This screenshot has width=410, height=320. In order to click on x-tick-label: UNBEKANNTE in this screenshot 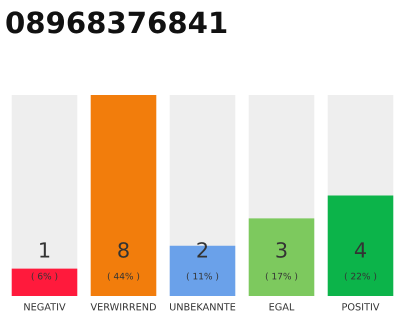, I will do `click(203, 306)`.